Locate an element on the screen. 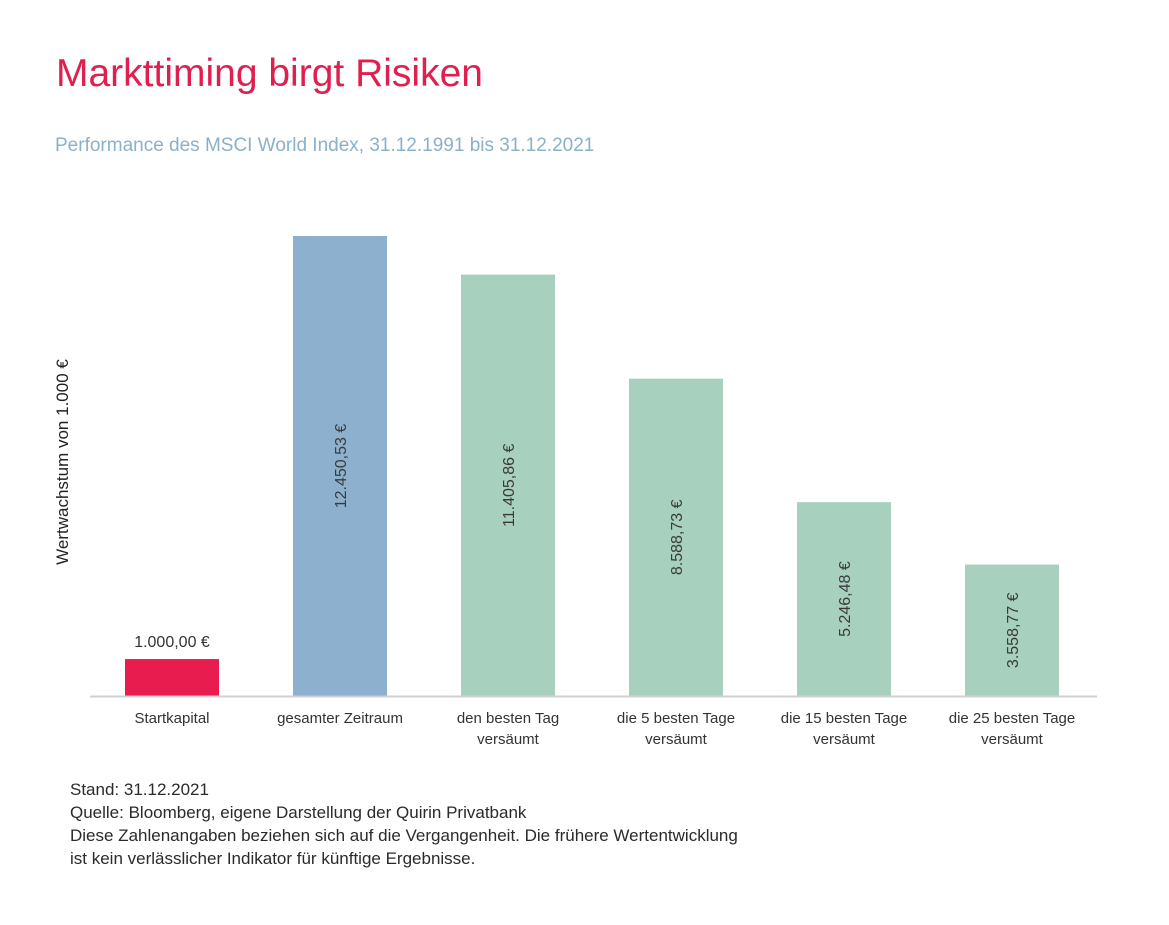 The height and width of the screenshot is (925, 1169). footer-date: Stand: 31.12.2021 is located at coordinates (404, 789).